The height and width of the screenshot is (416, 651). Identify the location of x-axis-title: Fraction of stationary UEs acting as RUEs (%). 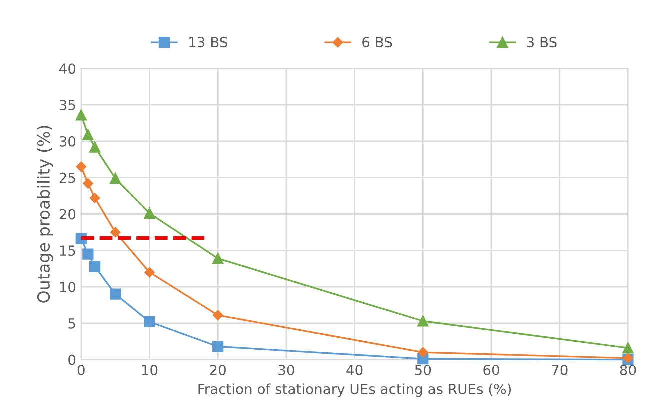
(355, 391).